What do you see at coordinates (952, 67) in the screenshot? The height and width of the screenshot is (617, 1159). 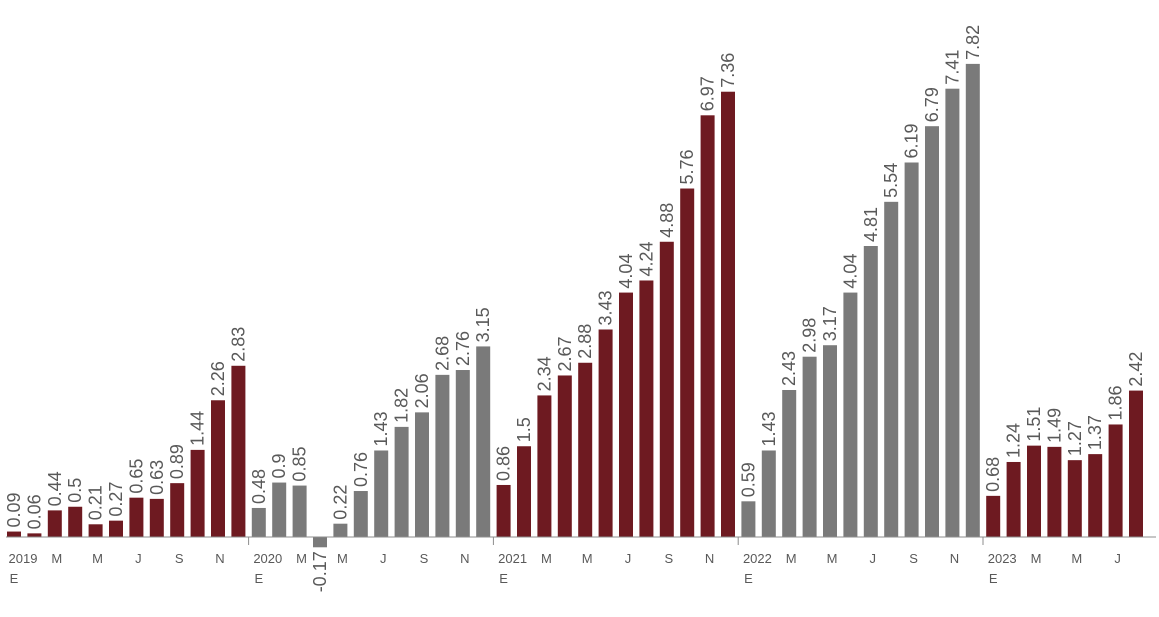 I see `bar-value-label: 7.41` at bounding box center [952, 67].